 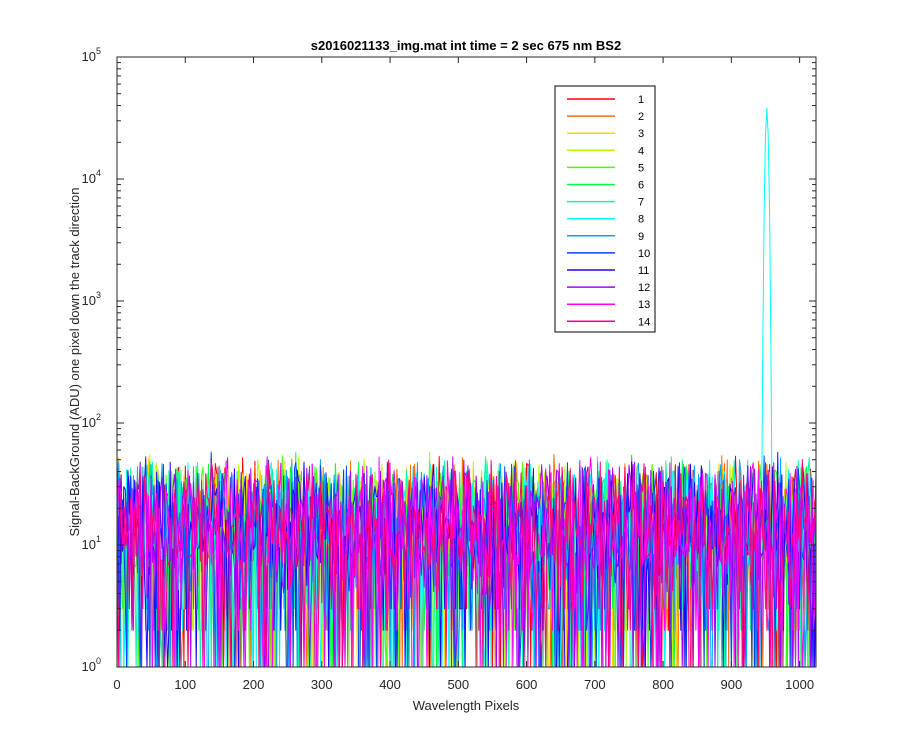 What do you see at coordinates (663, 684) in the screenshot?
I see `x-tick-label: 800` at bounding box center [663, 684].